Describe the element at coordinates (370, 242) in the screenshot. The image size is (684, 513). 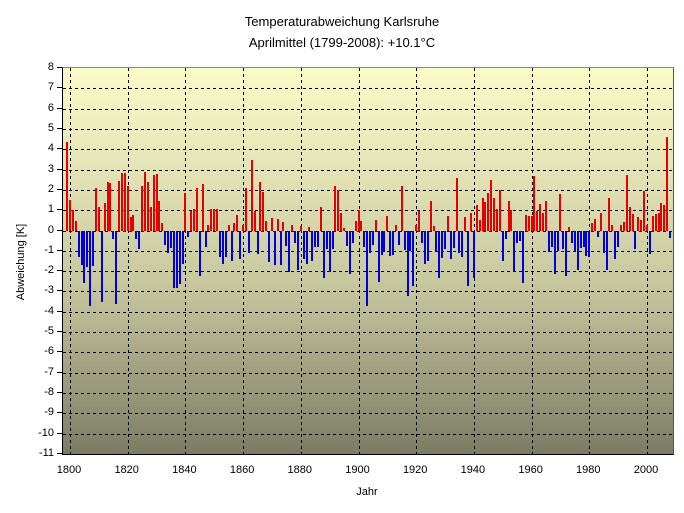
I see `bar-1904` at that location.